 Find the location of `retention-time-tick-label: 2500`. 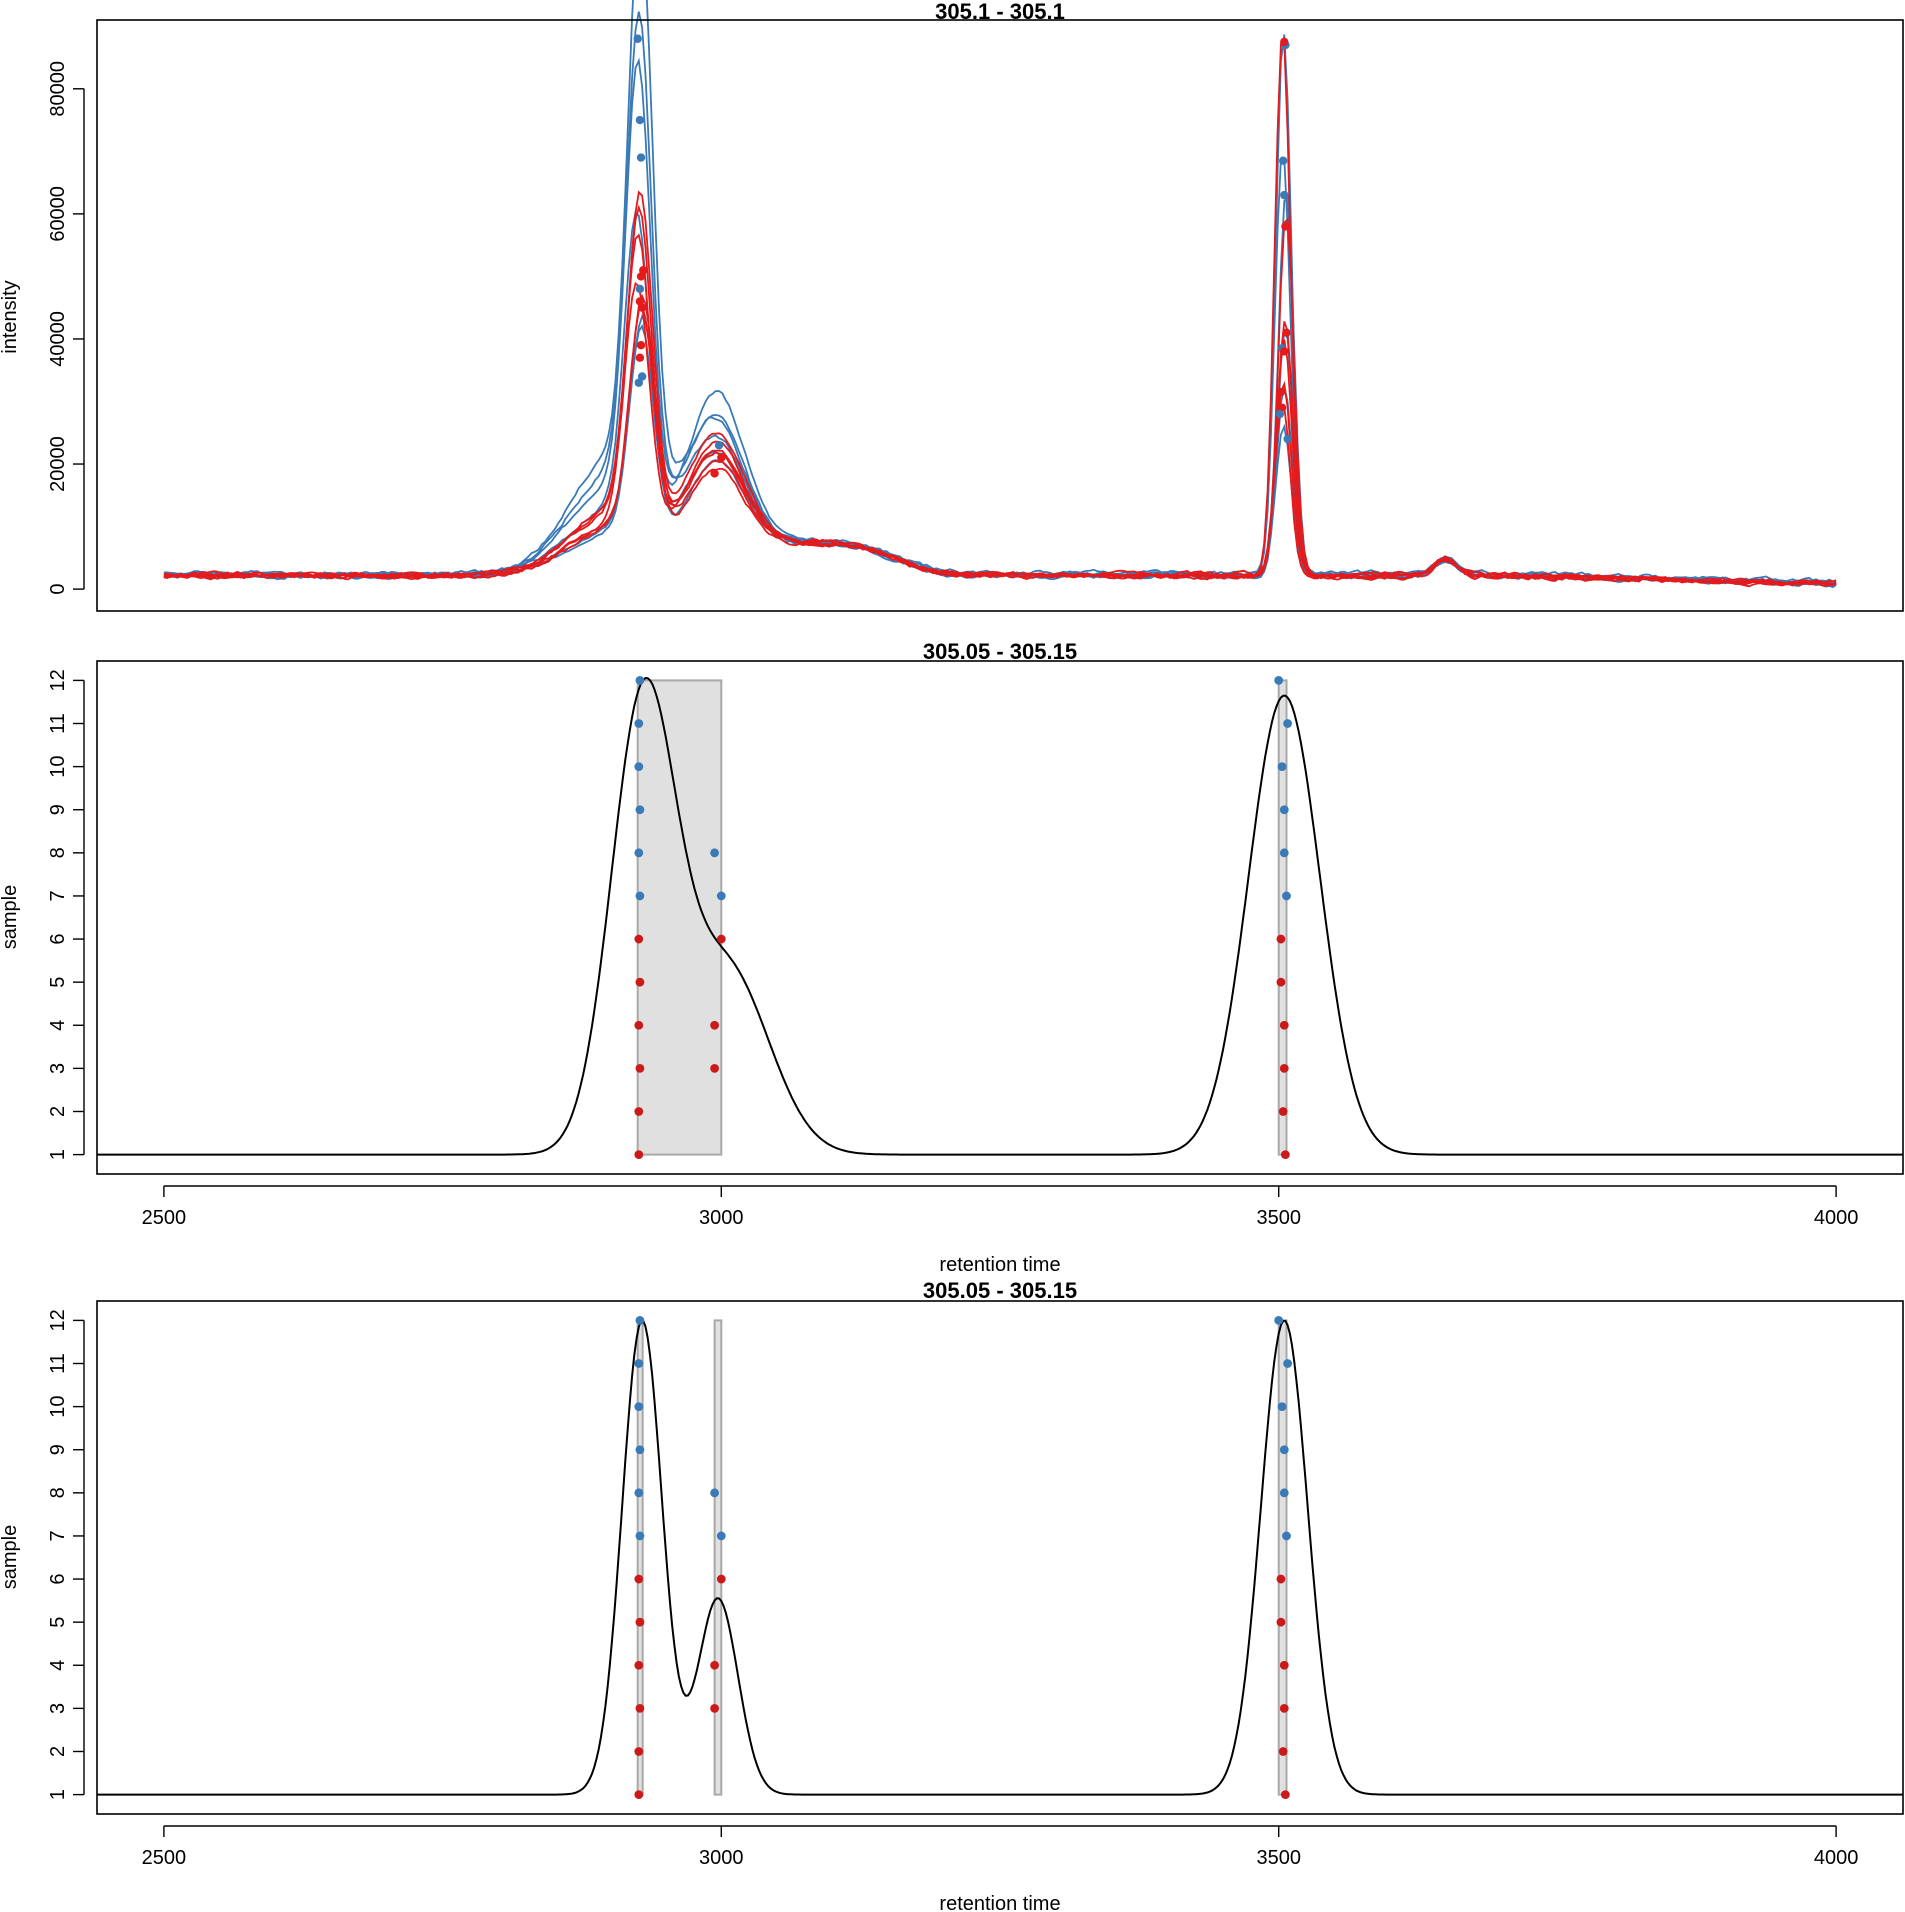

retention-time-tick-label: 2500 is located at coordinates (164, 1858).